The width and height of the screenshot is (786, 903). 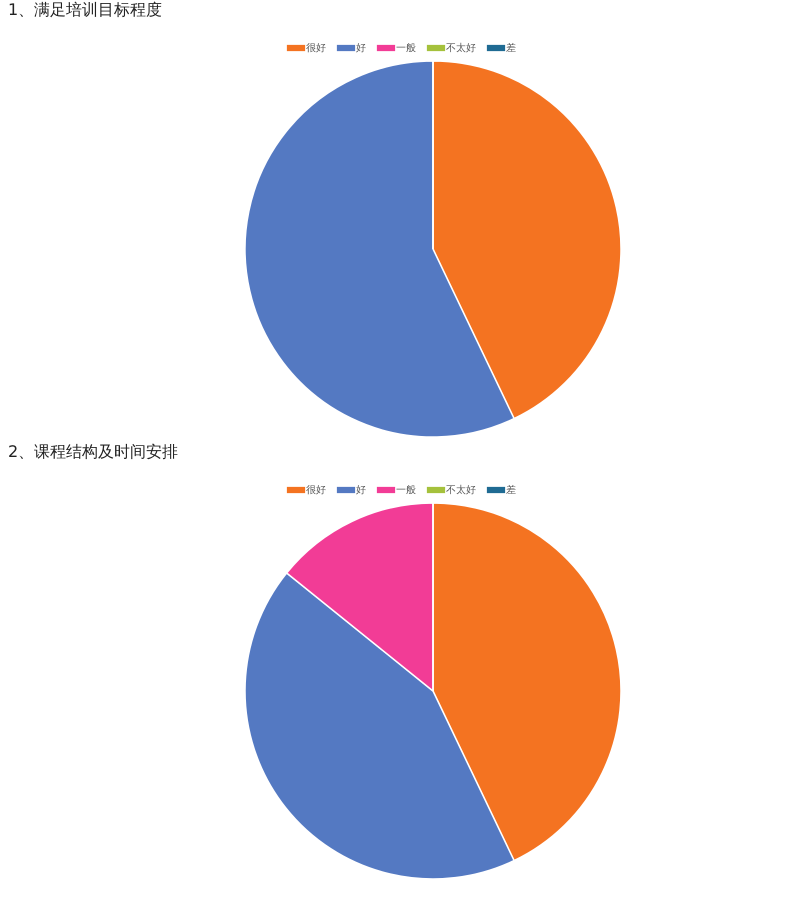 What do you see at coordinates (85, 9) in the screenshot?
I see `text: 1、满足培训目标程度` at bounding box center [85, 9].